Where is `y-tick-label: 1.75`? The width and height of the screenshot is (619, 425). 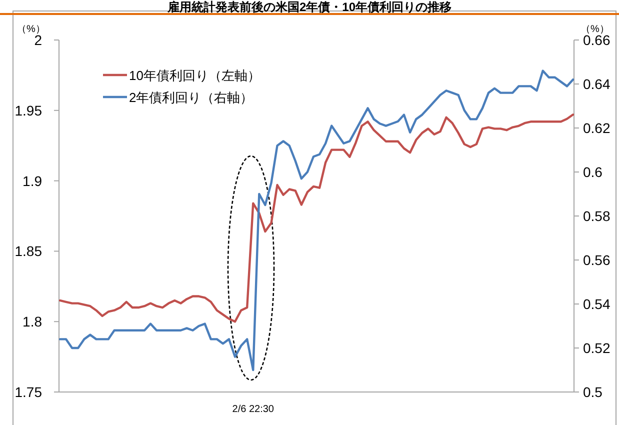
y-tick-label: 1.75 is located at coordinates (28, 392).